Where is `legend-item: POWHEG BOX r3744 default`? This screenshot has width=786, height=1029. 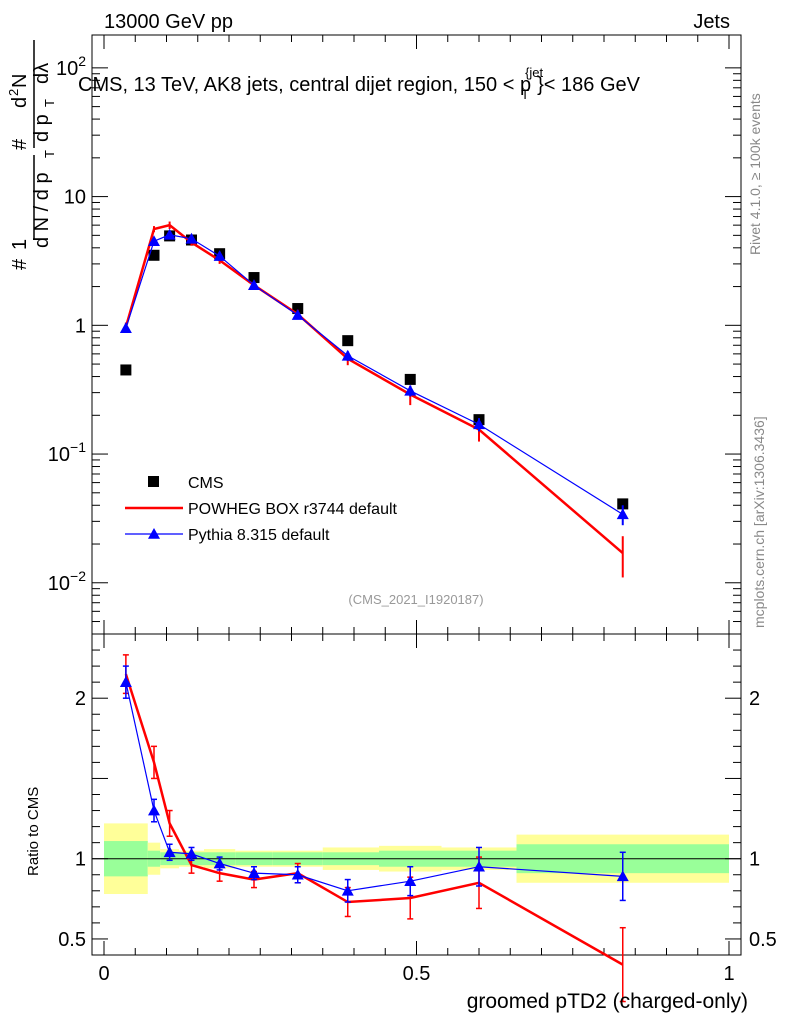
legend-item: POWHEG BOX r3744 default is located at coordinates (261, 509).